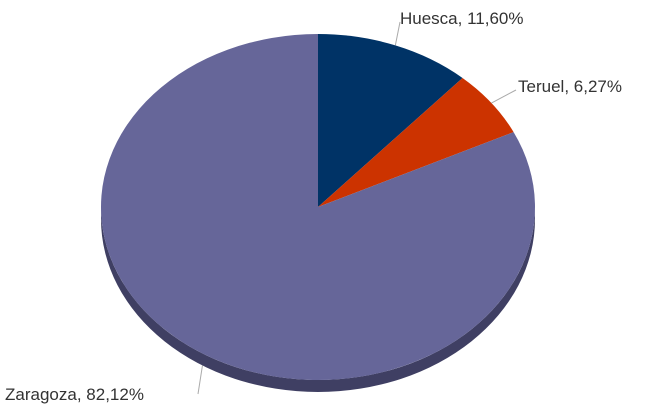  What do you see at coordinates (41, 394) in the screenshot?
I see `category-label: Zaragoza` at bounding box center [41, 394].